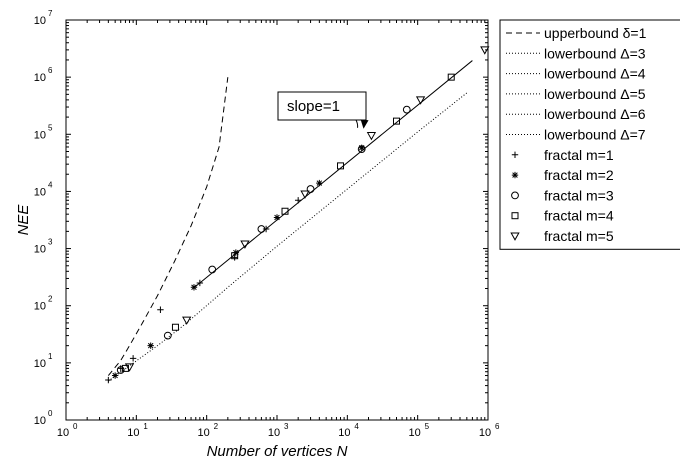 This screenshot has width=680, height=462. Describe the element at coordinates (75, 426) in the screenshot. I see `x-tick-exponent: 0` at that location.